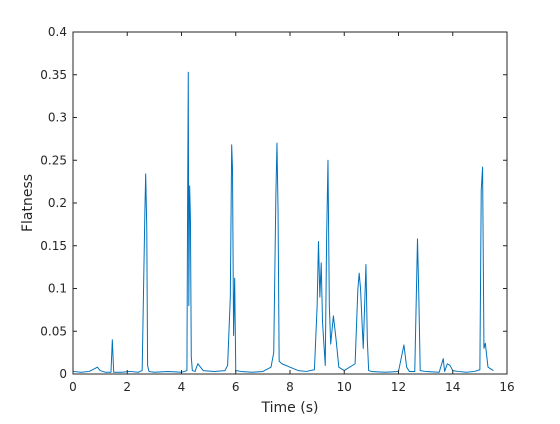  What do you see at coordinates (53, 160) in the screenshot?
I see `y-tick-label: 0.25` at bounding box center [53, 160].